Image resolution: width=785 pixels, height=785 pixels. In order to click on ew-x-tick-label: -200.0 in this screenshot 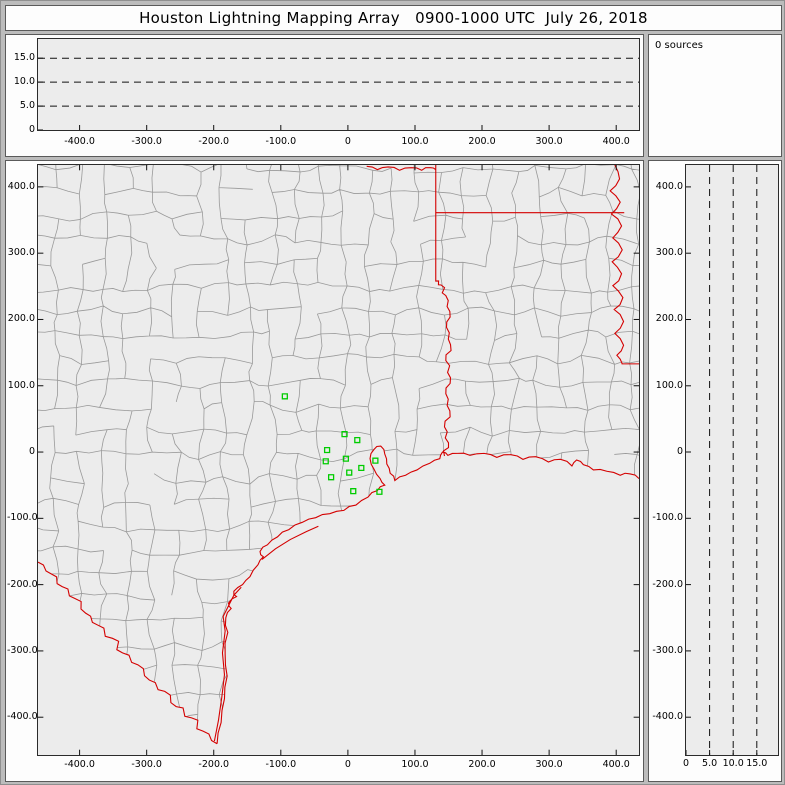, I will do `click(214, 141)`.